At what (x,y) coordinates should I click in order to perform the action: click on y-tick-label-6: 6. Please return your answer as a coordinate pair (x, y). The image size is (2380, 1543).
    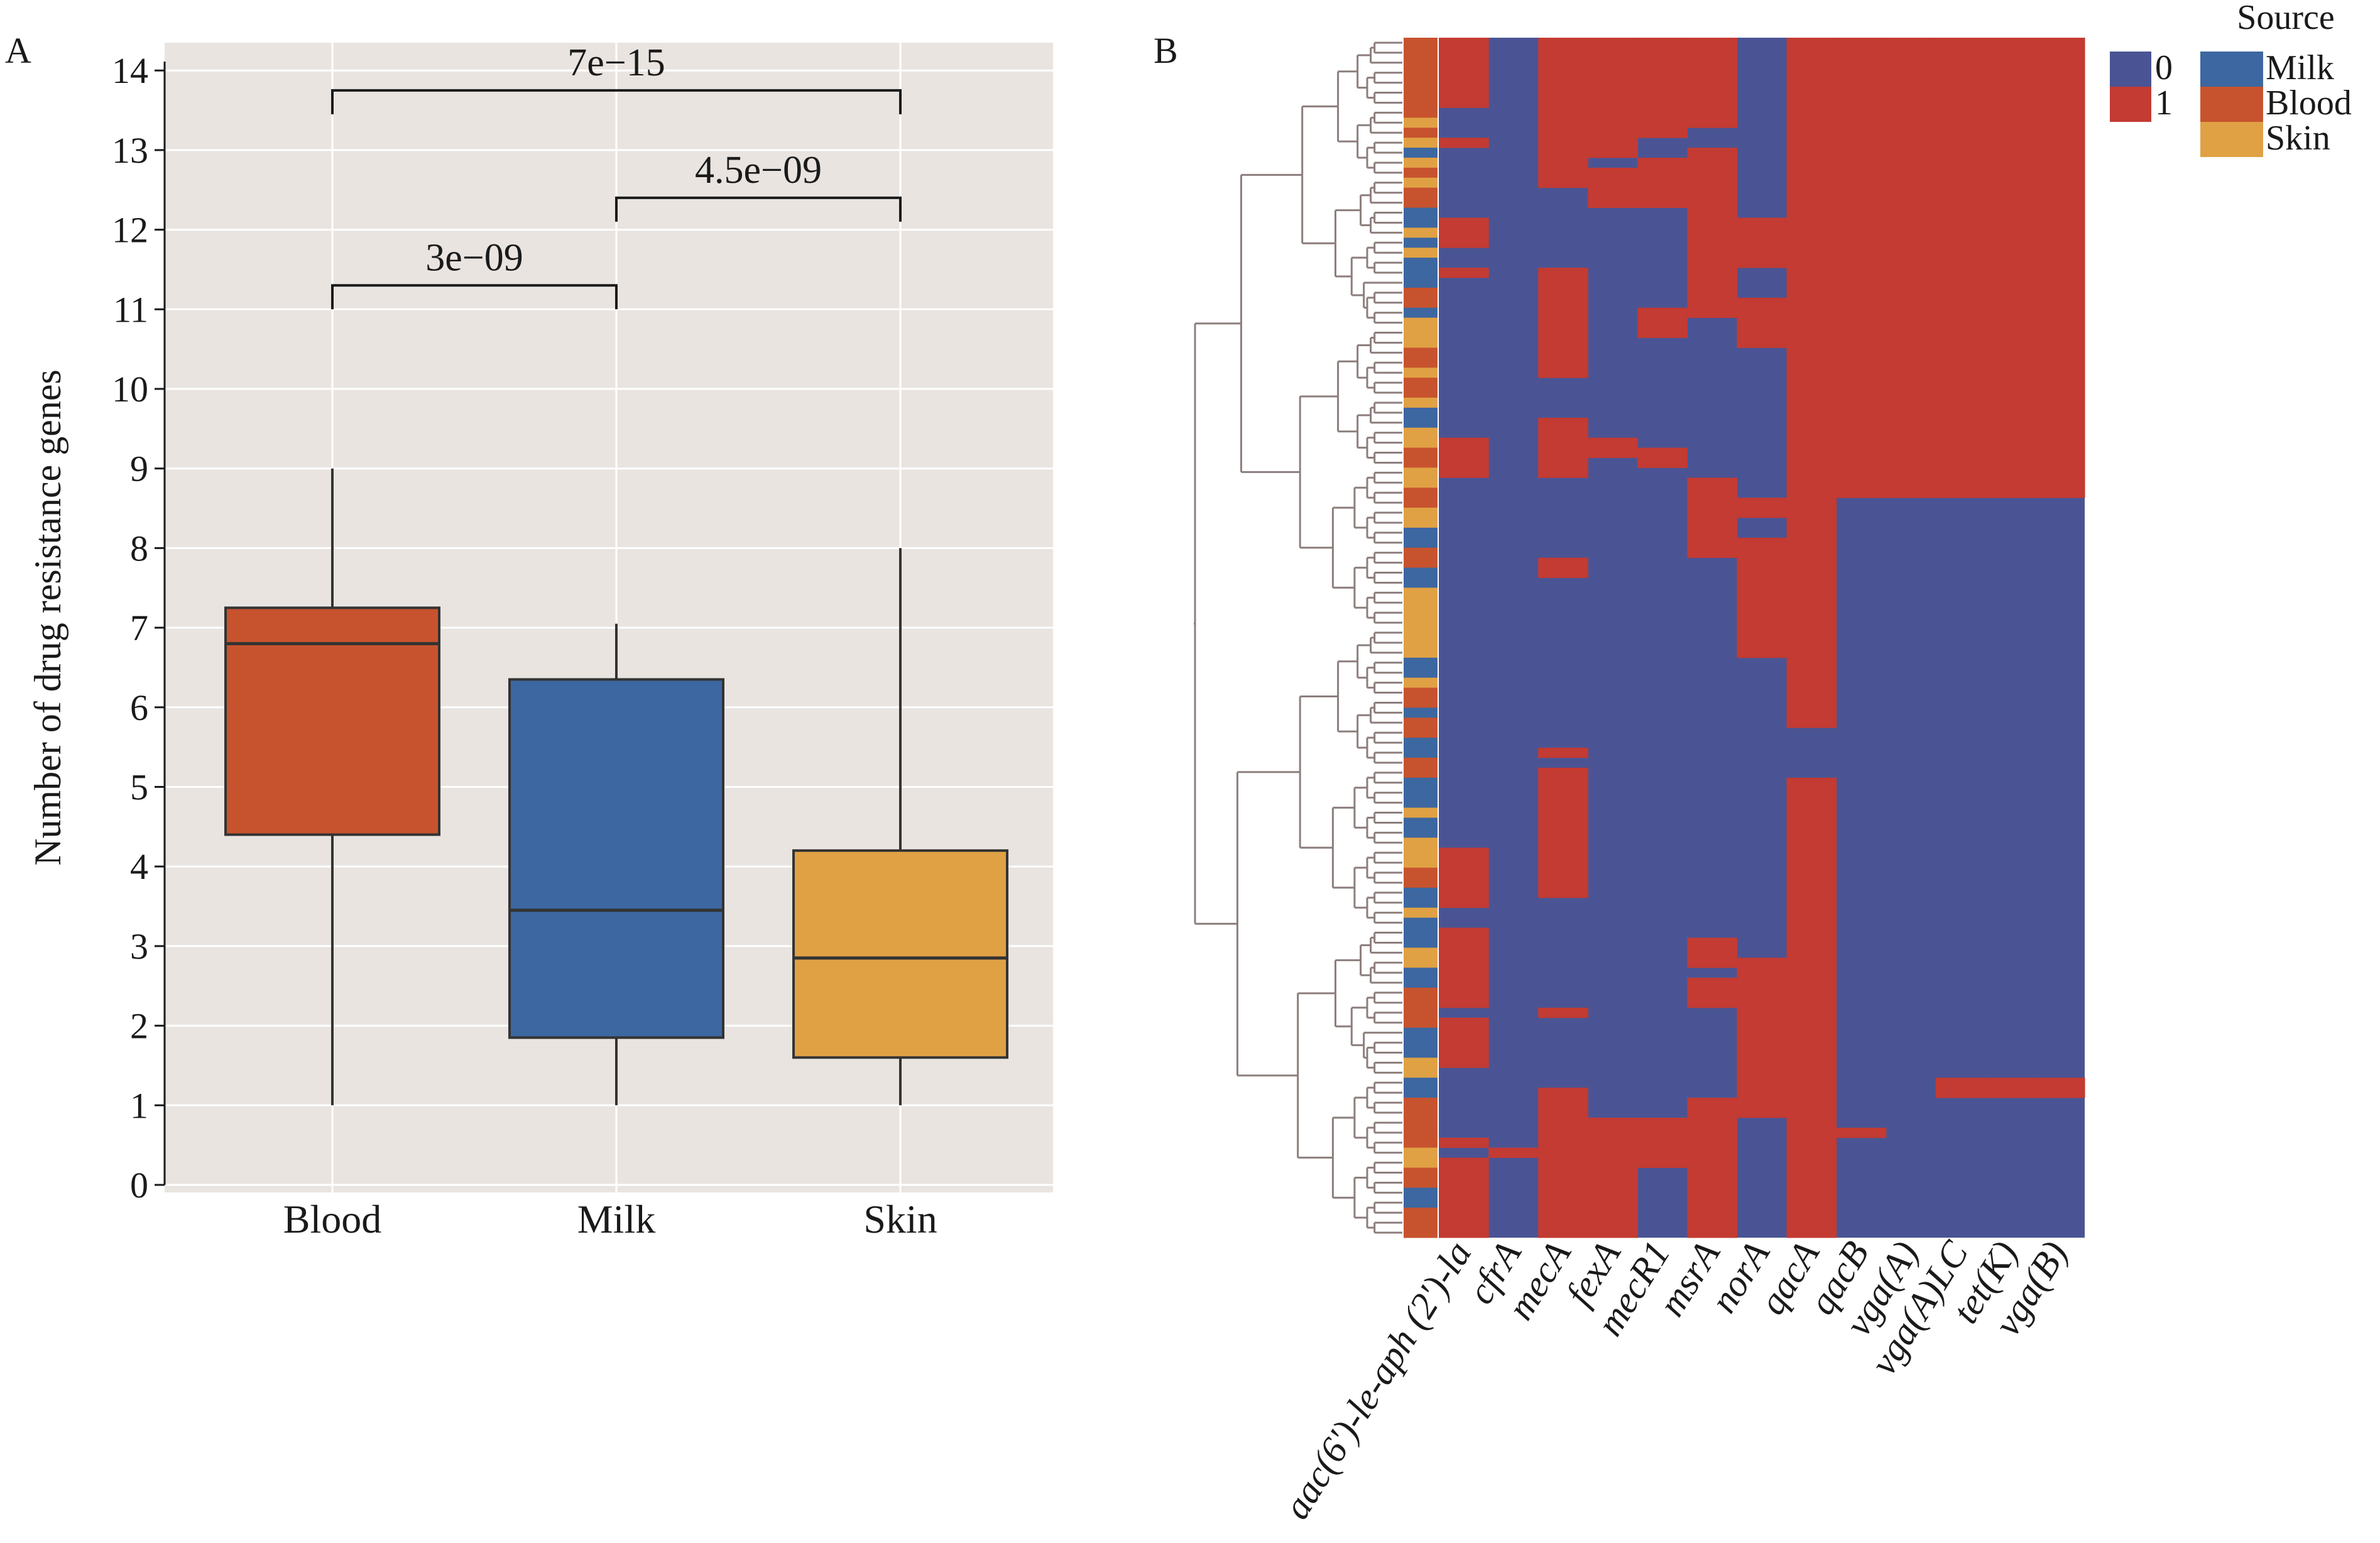
    Looking at the image, I should click on (139, 707).